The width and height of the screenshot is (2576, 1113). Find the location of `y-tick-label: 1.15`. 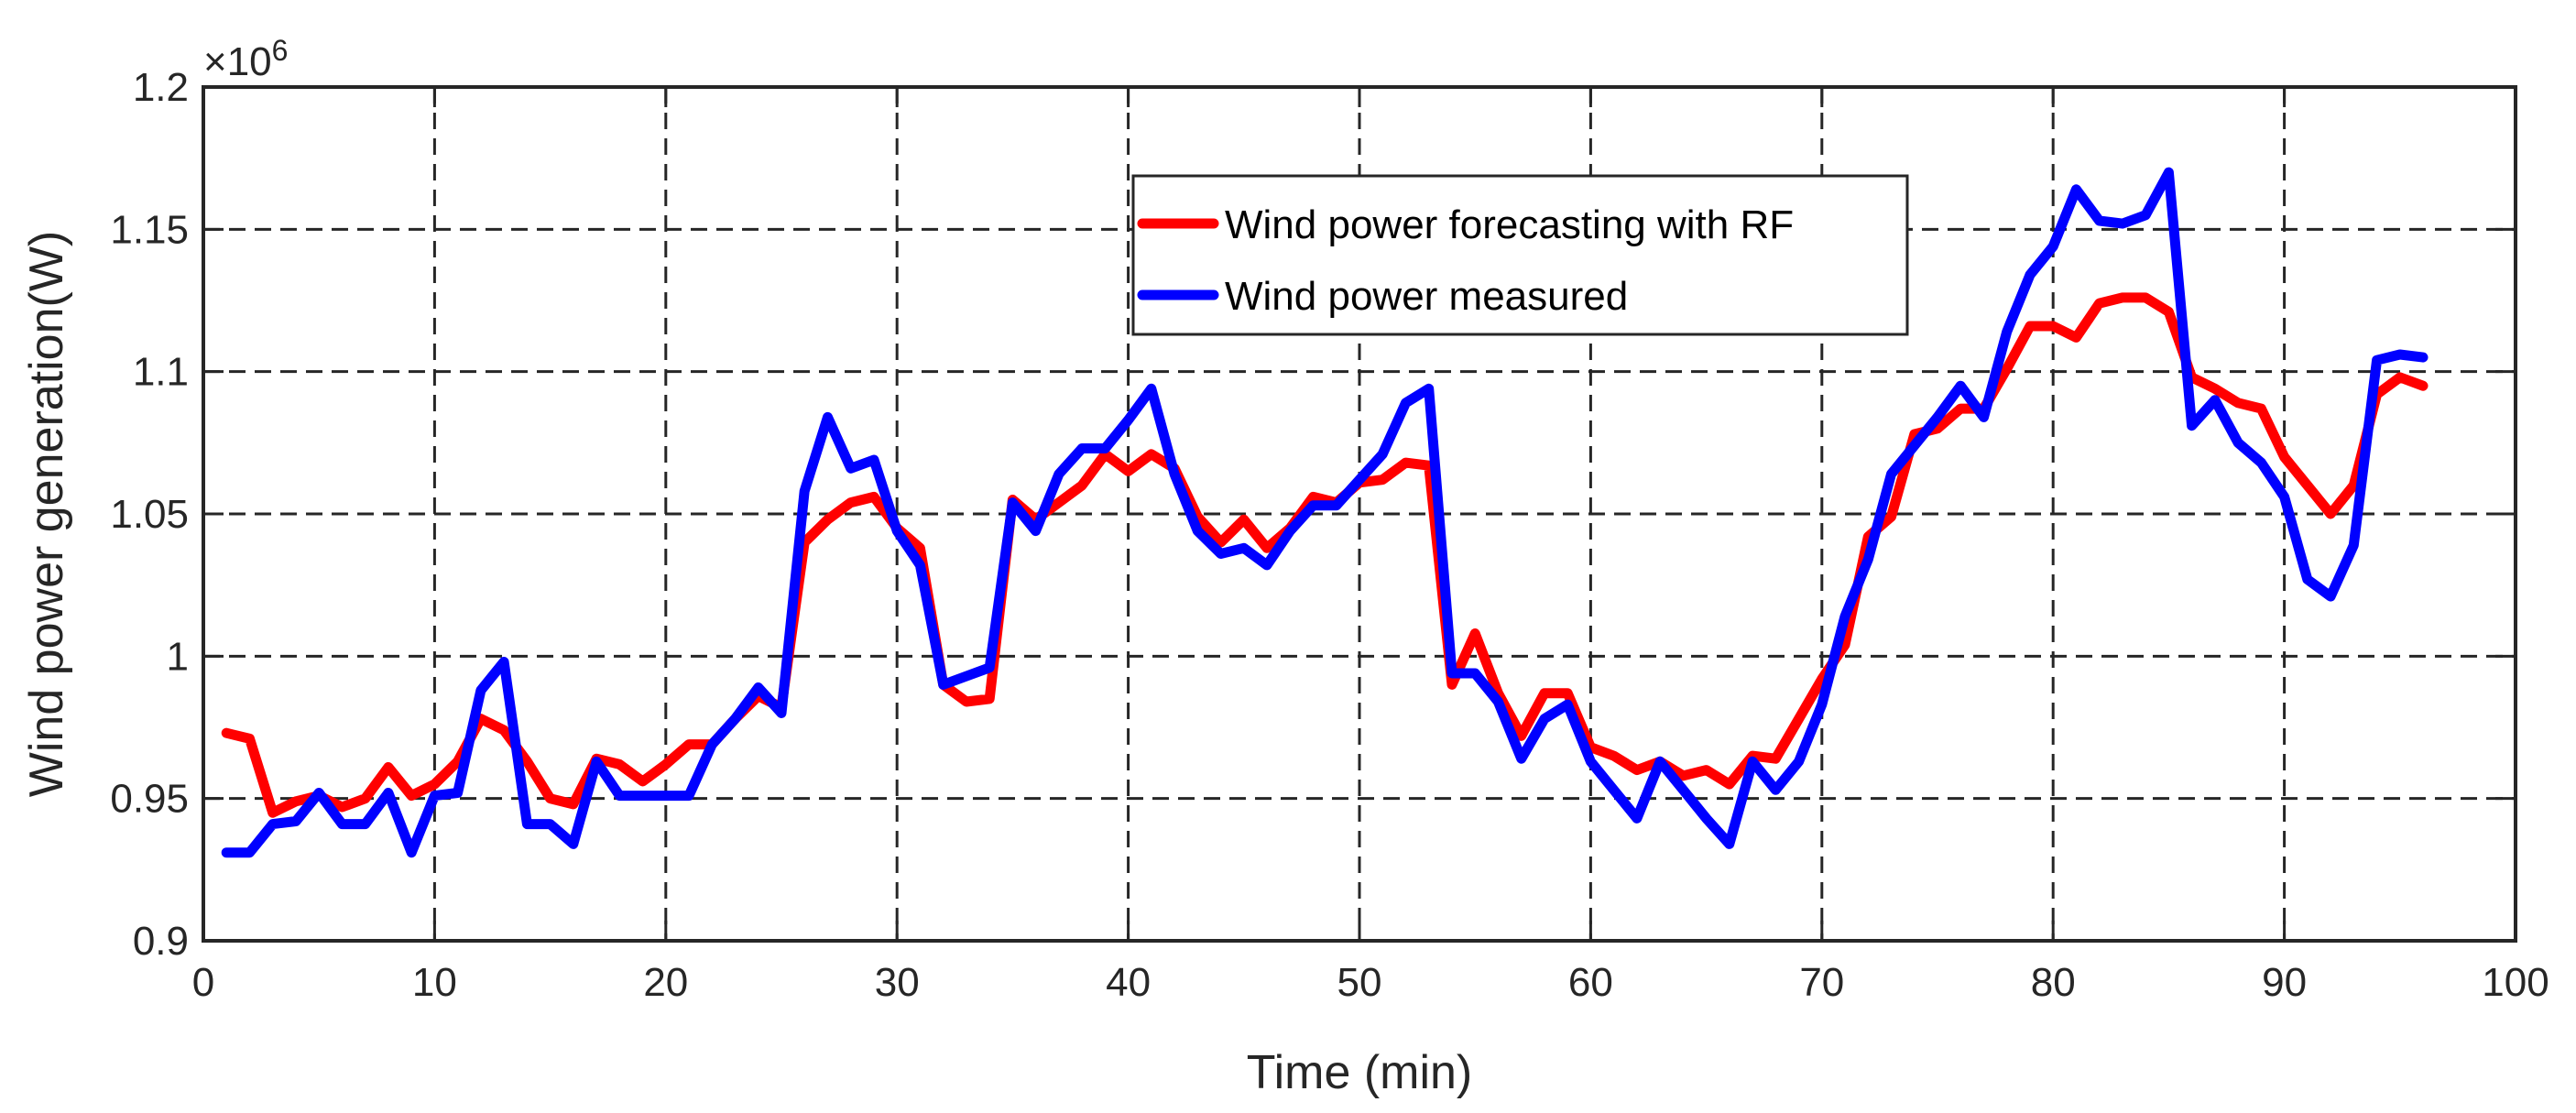

y-tick-label: 1.15 is located at coordinates (150, 230).